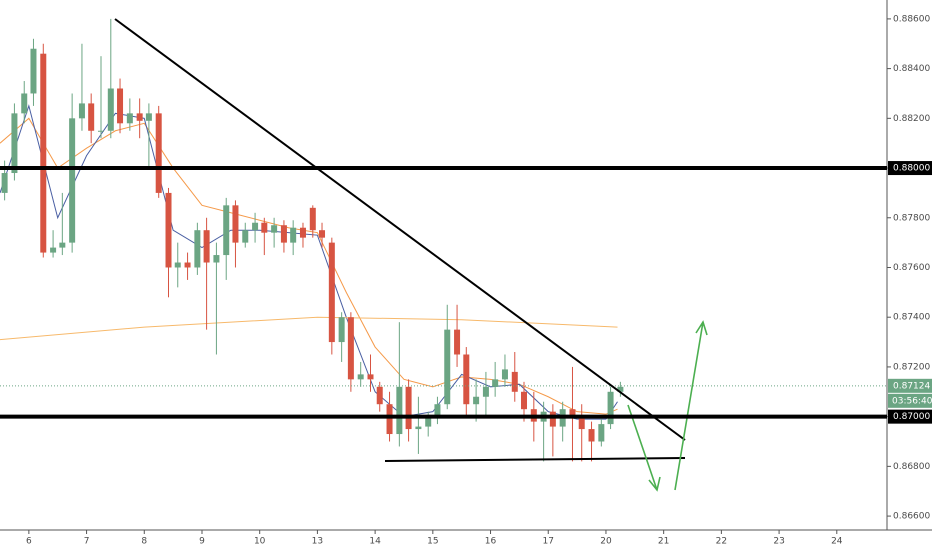  I want to click on last-price-label: 0.87124, so click(911, 386).